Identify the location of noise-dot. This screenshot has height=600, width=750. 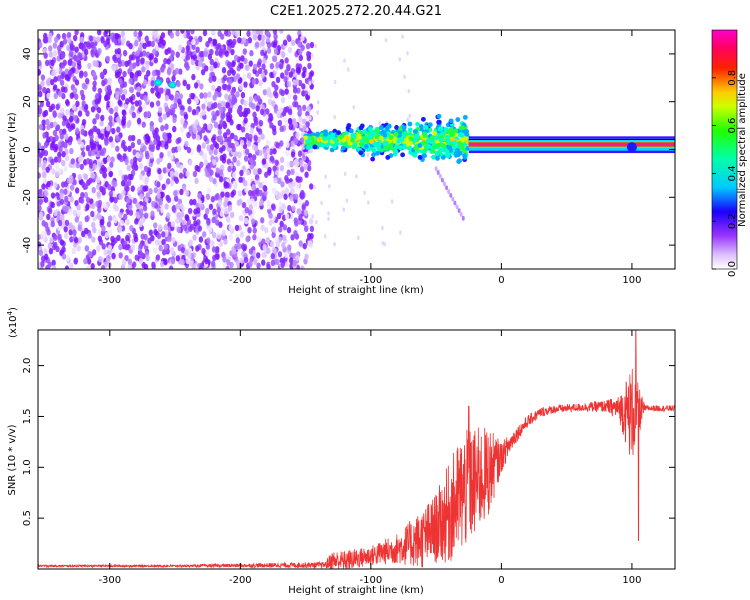
(310, 83).